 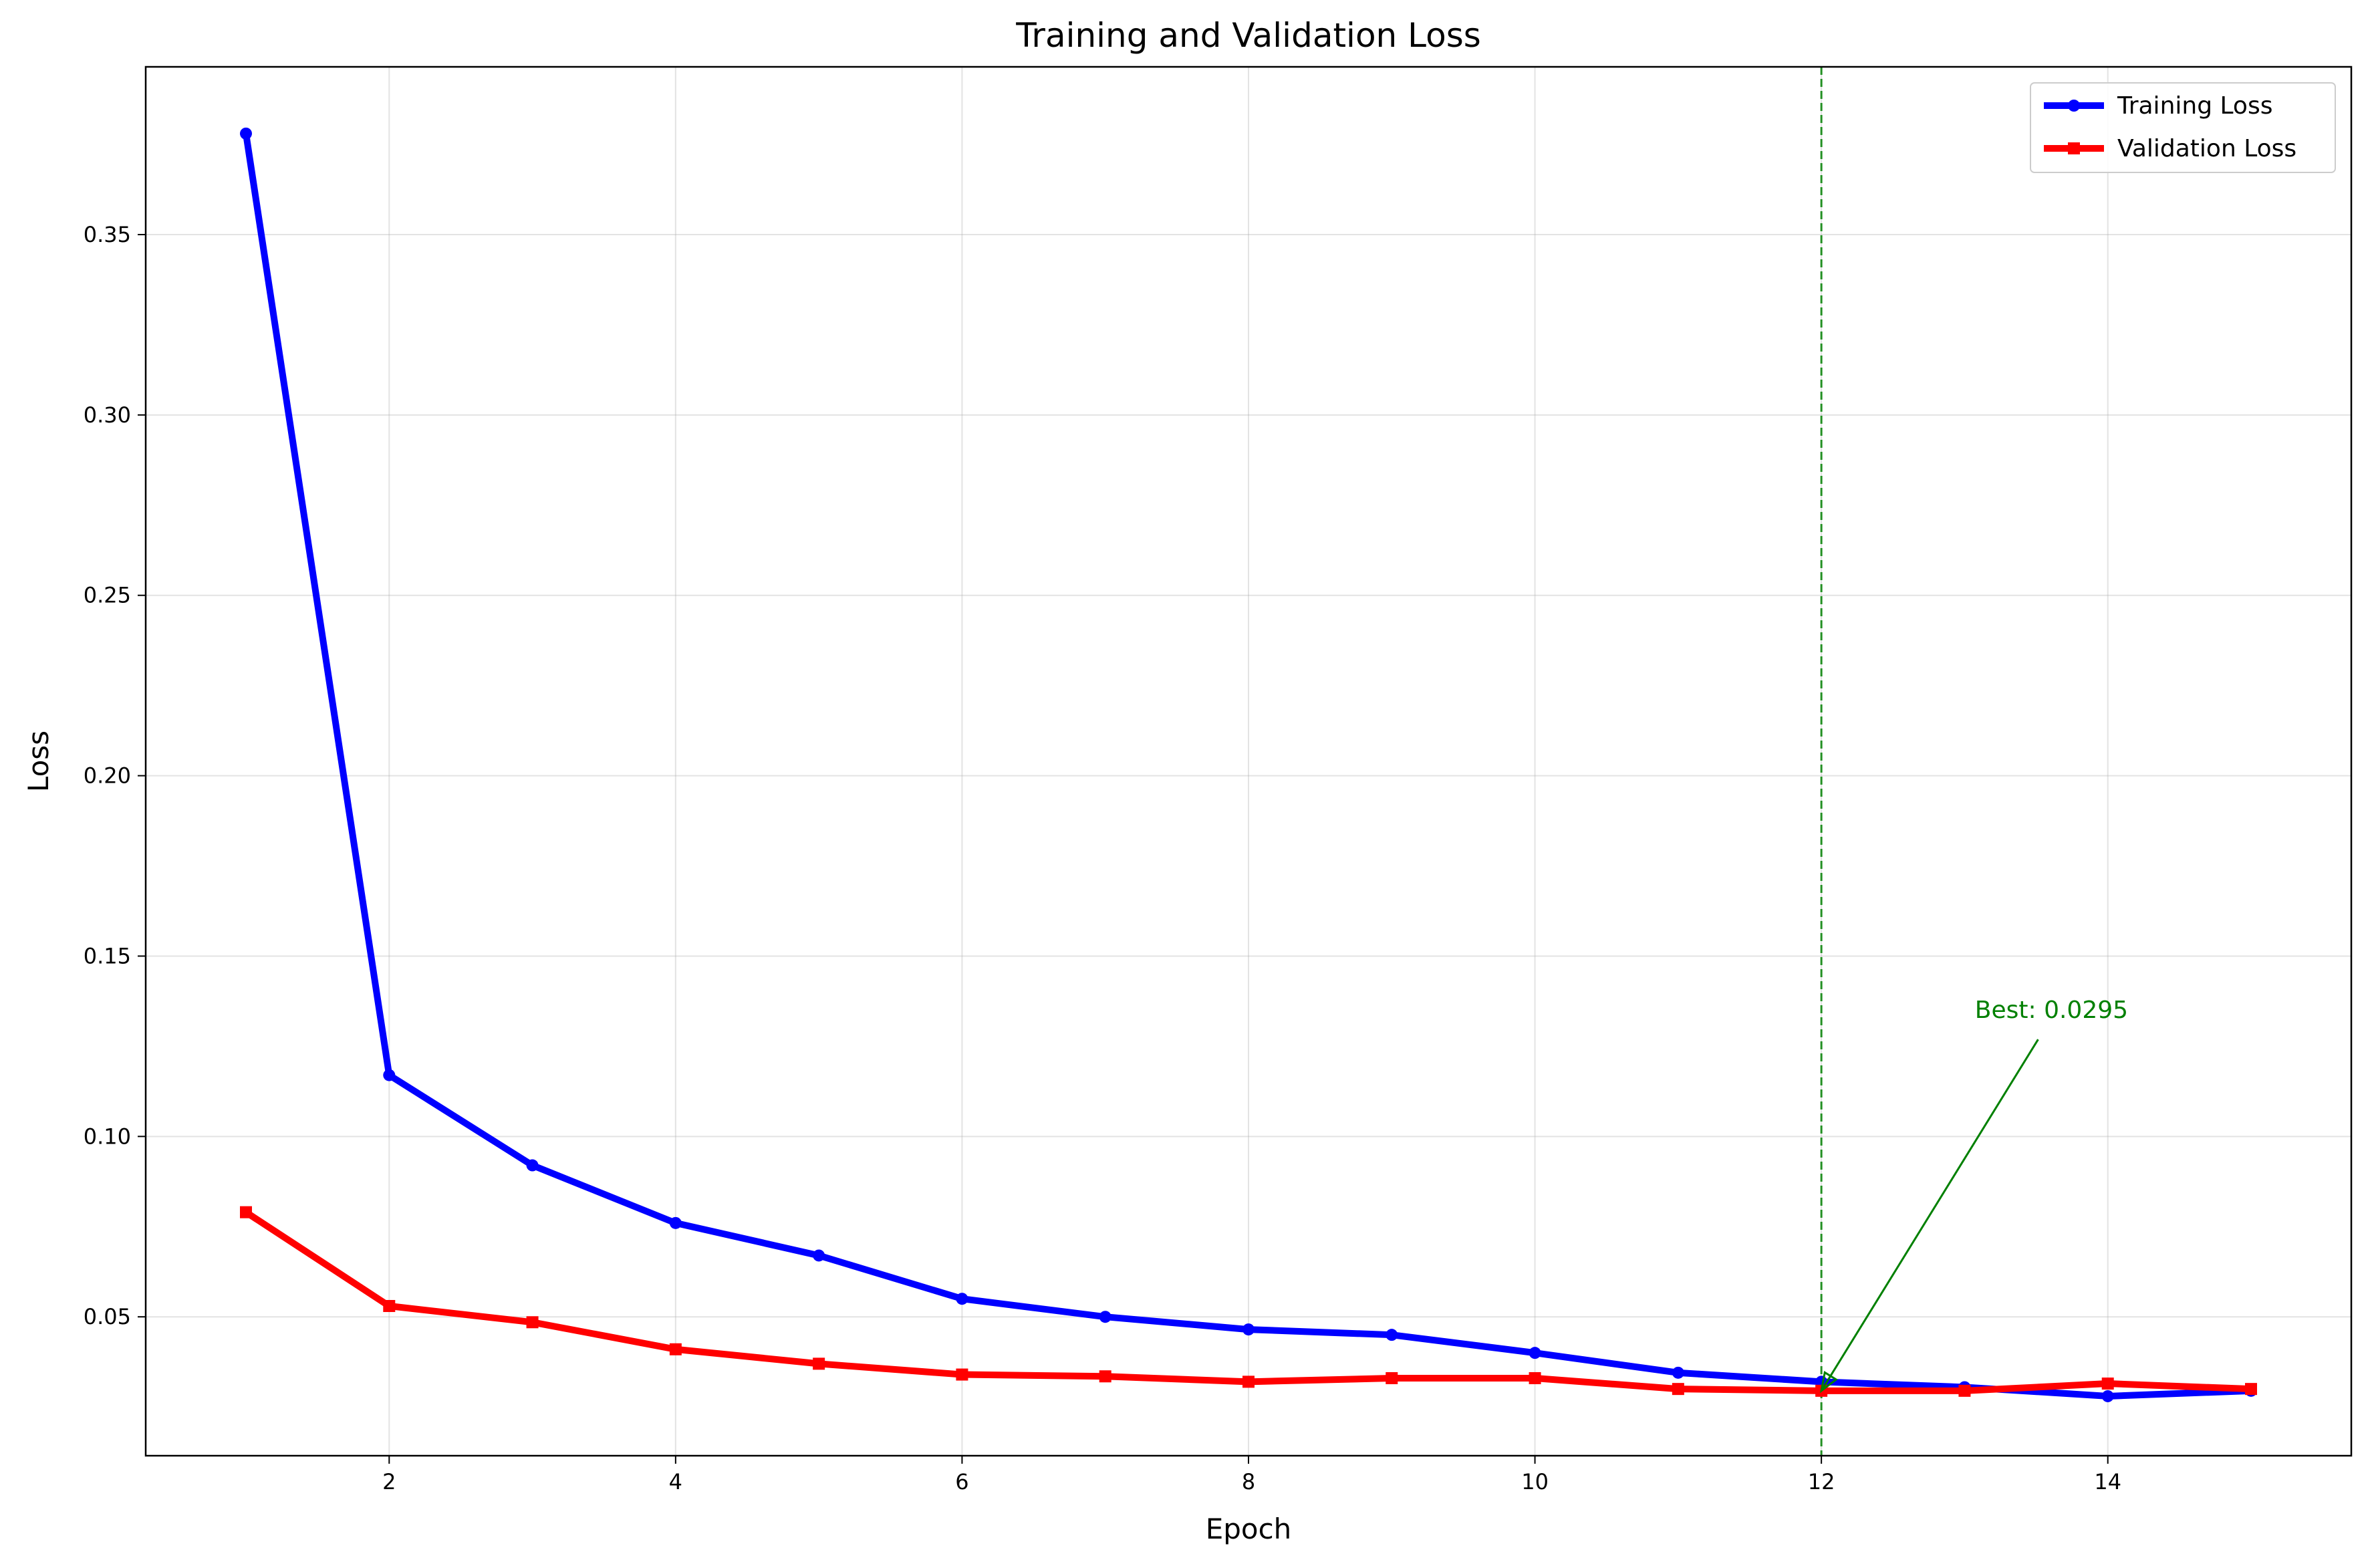 What do you see at coordinates (108, 1136) in the screenshot?
I see `y-tick-label: 0.10` at bounding box center [108, 1136].